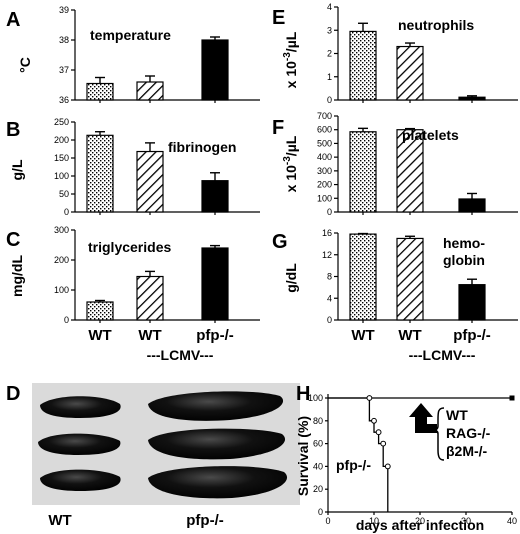 This screenshot has width=520, height=534. I want to click on panel-label-h: H, so click(303, 394).